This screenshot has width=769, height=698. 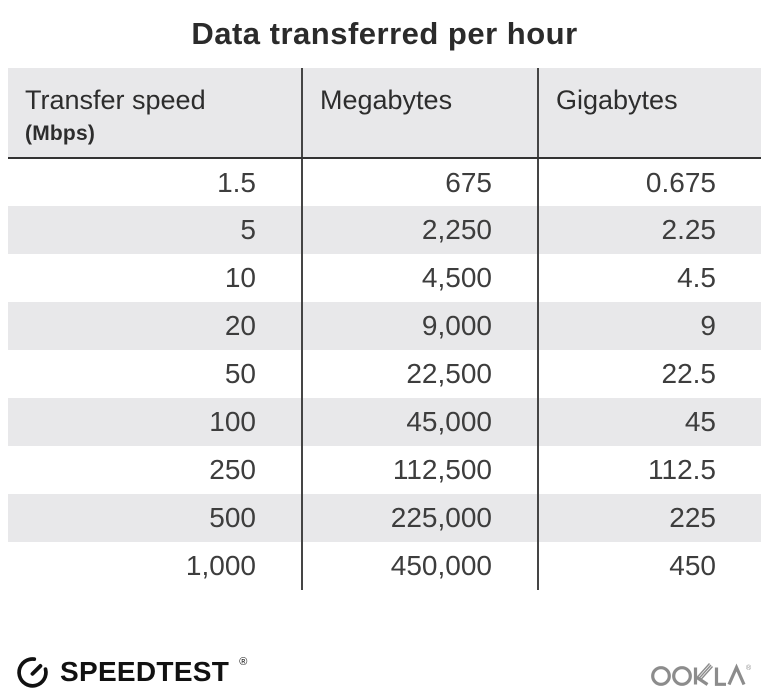 I want to click on speed-value-cell: 1,000, so click(x=220, y=565).